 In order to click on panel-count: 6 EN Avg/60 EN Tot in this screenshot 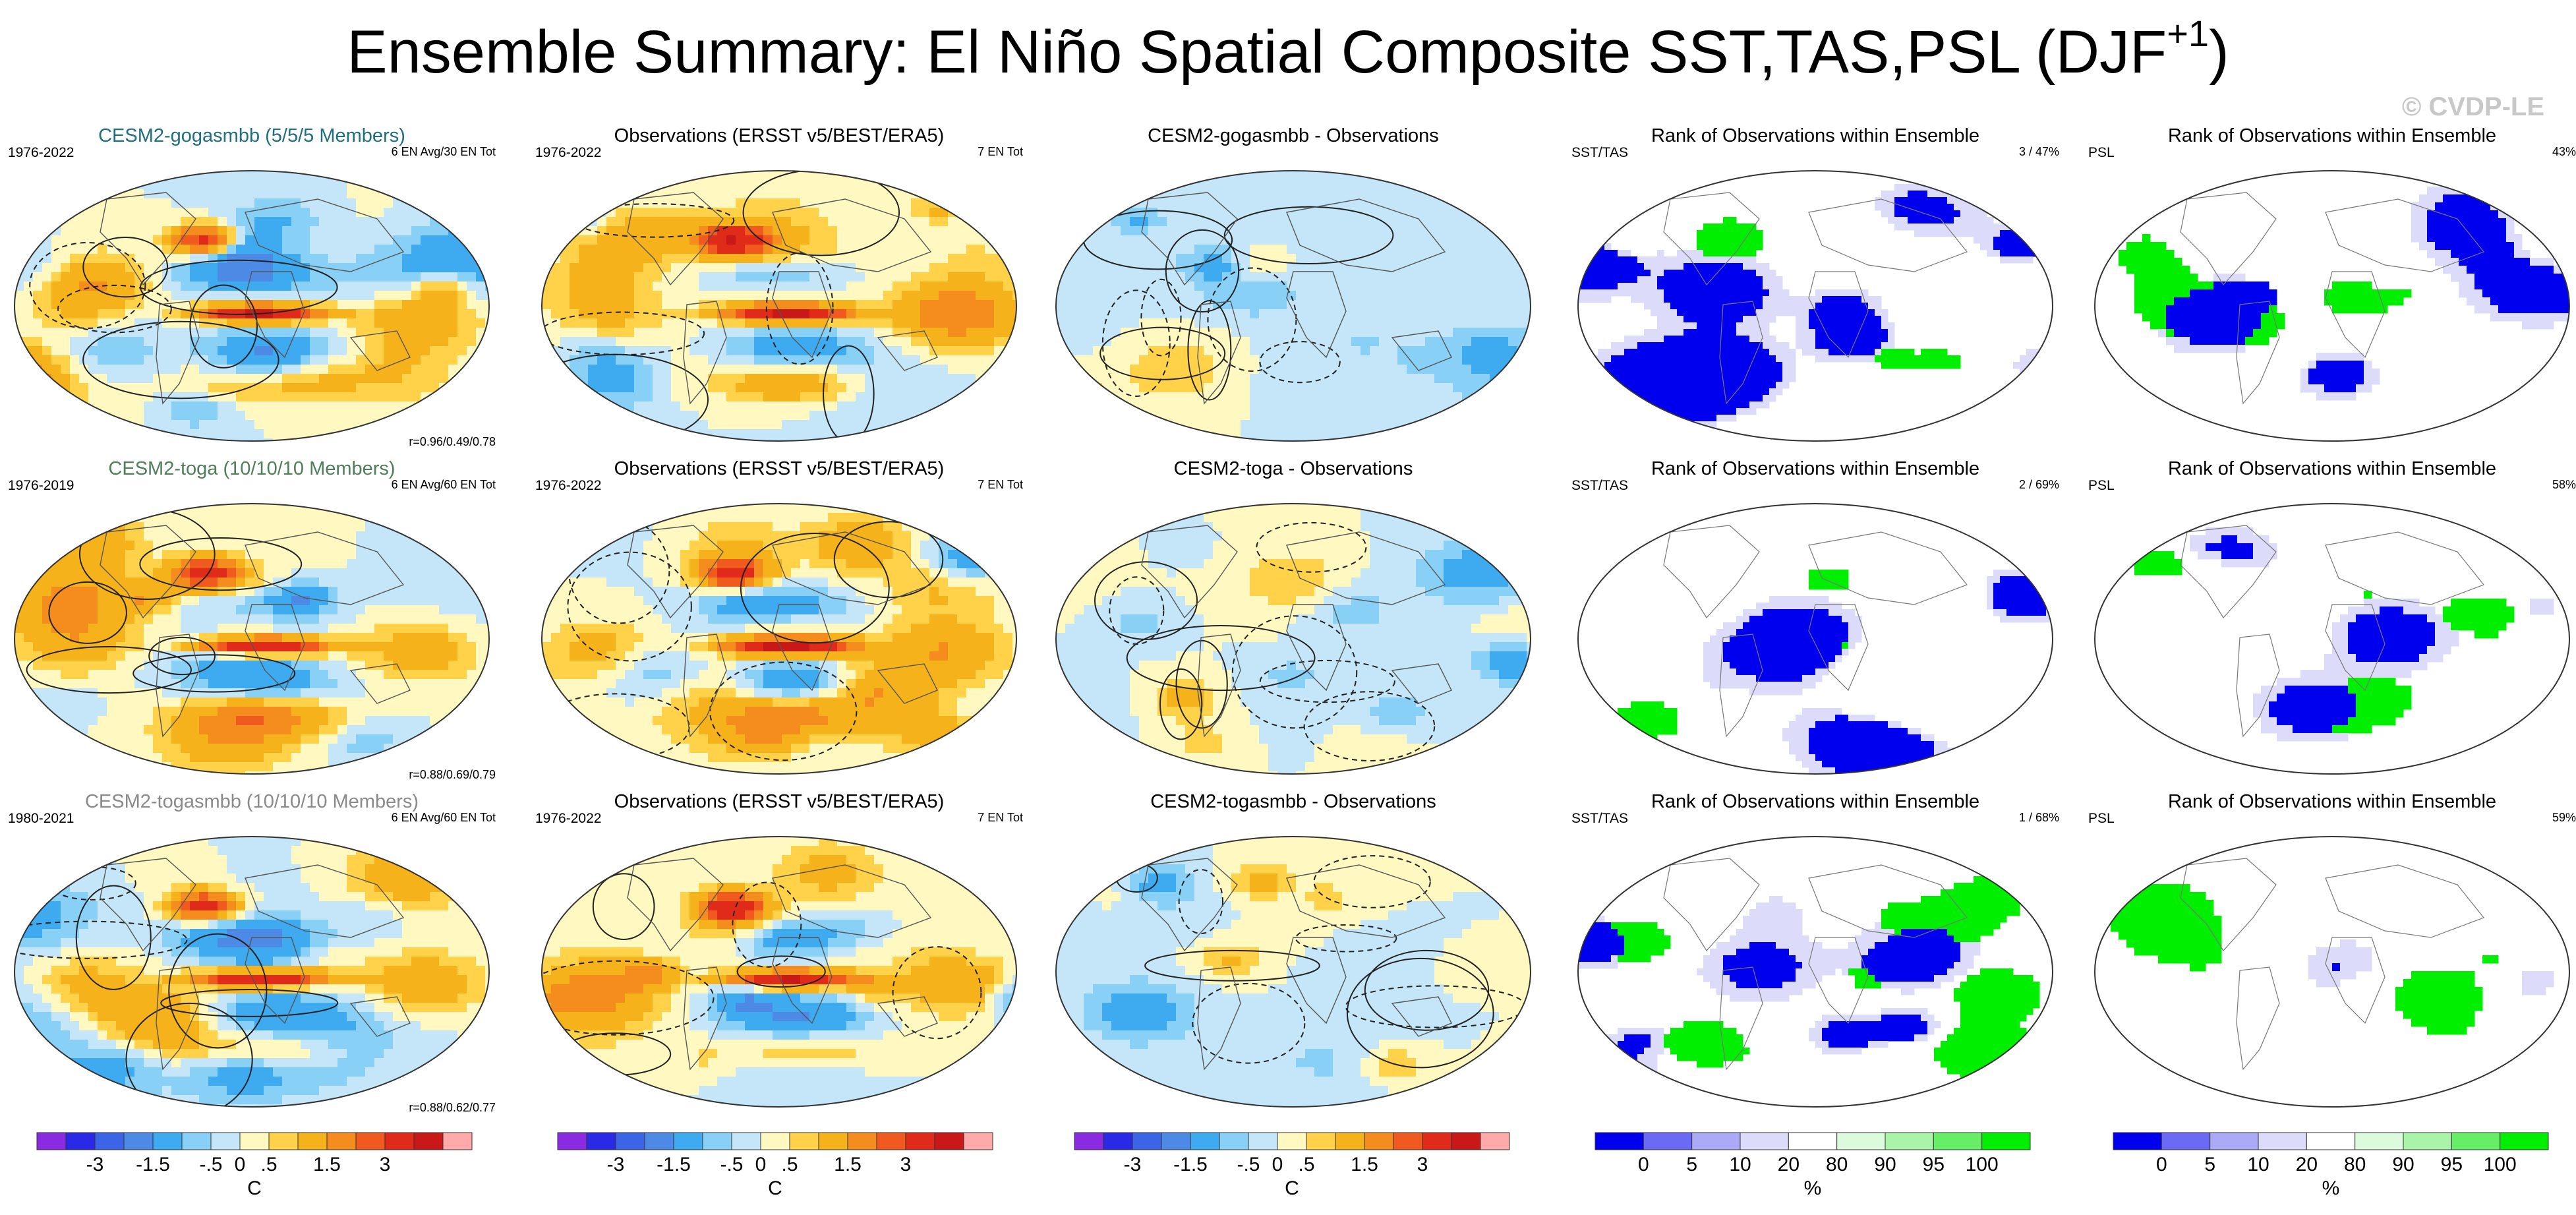, I will do `click(443, 484)`.